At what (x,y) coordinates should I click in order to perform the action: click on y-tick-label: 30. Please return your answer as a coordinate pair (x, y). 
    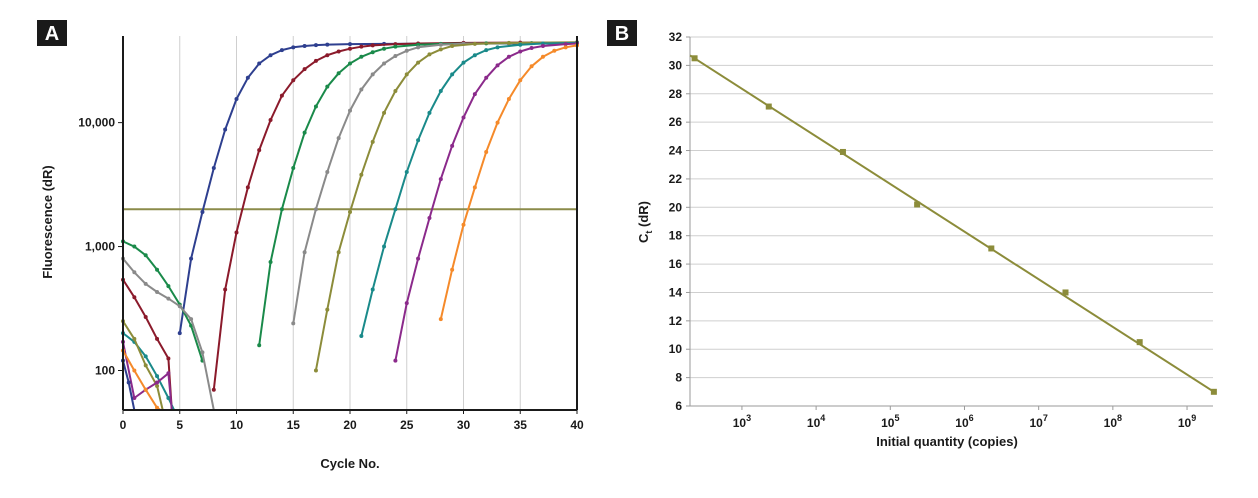
    Looking at the image, I should click on (676, 65).